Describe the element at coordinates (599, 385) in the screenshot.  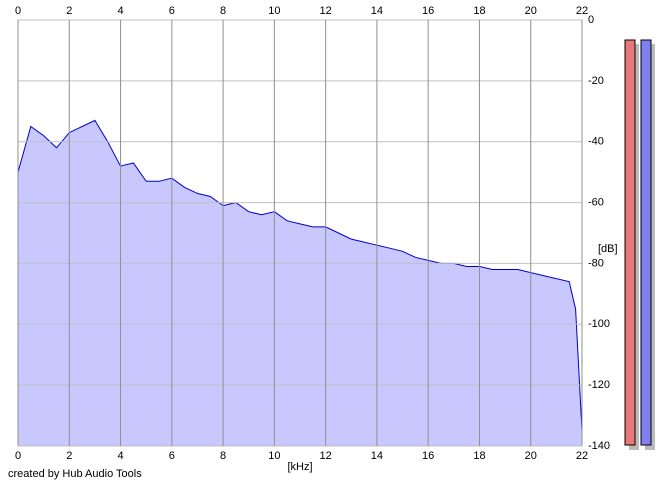
I see `y-tick-label: -120` at that location.